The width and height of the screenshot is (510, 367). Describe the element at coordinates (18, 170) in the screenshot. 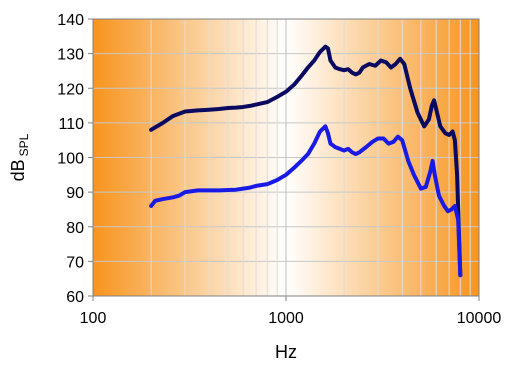

I see `y-axis-title-main: dB` at that location.